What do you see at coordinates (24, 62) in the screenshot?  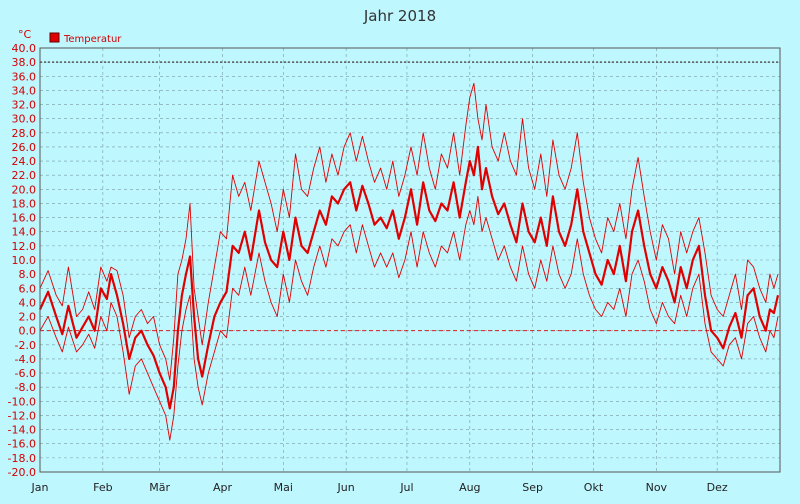 I see `y-tick-label: 38.0` at bounding box center [24, 62].